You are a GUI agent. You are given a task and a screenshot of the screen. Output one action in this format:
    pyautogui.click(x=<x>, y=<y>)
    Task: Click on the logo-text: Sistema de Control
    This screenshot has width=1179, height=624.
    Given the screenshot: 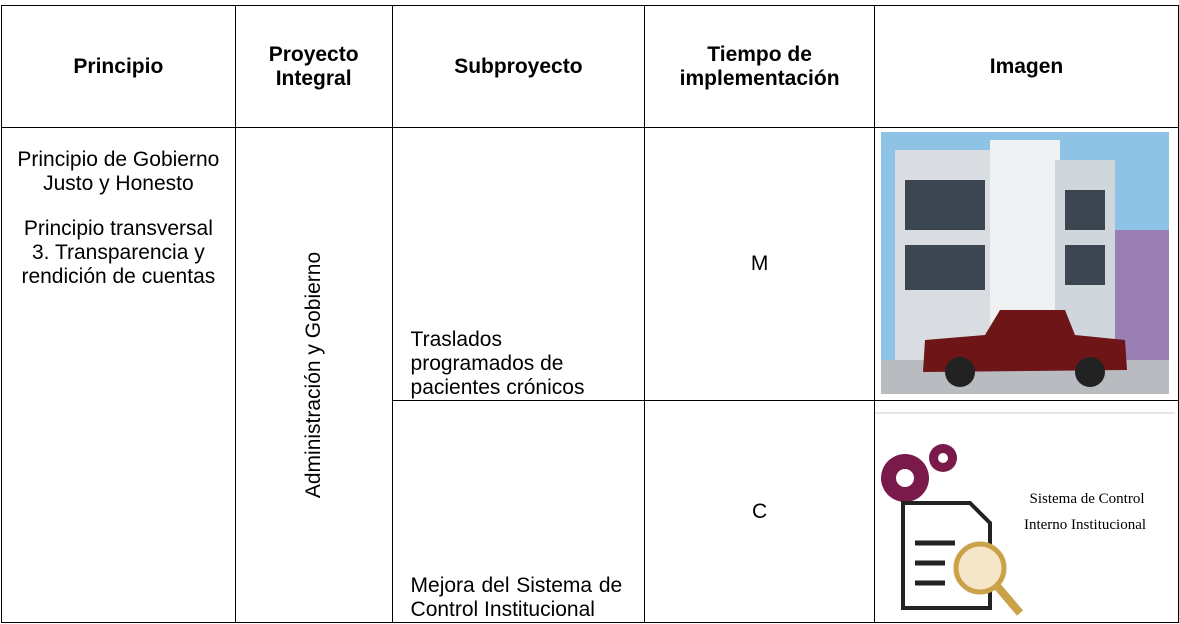 What is the action you would take?
    pyautogui.click(x=1087, y=499)
    